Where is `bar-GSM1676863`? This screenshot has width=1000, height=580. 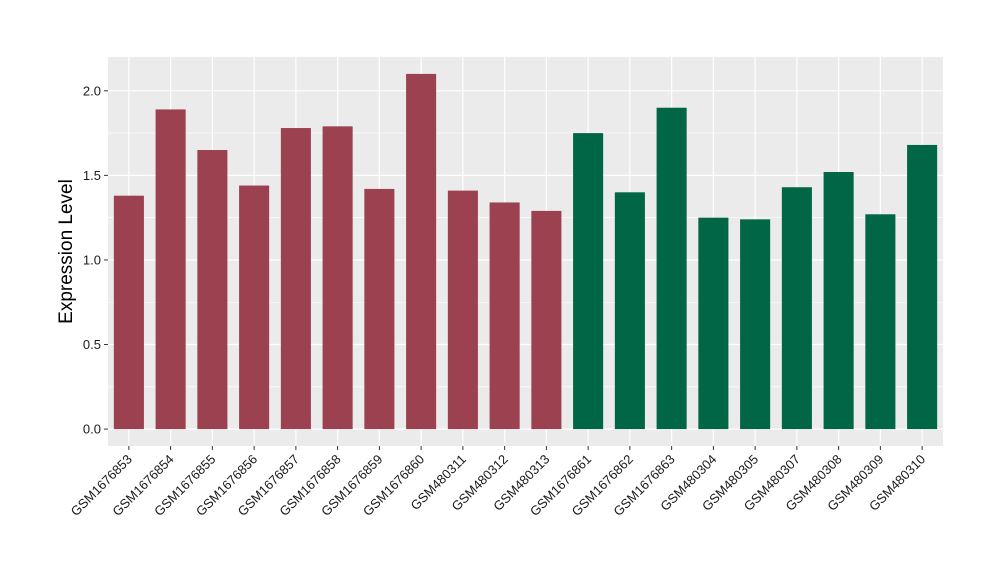
bar-GSM1676863 is located at coordinates (671, 268).